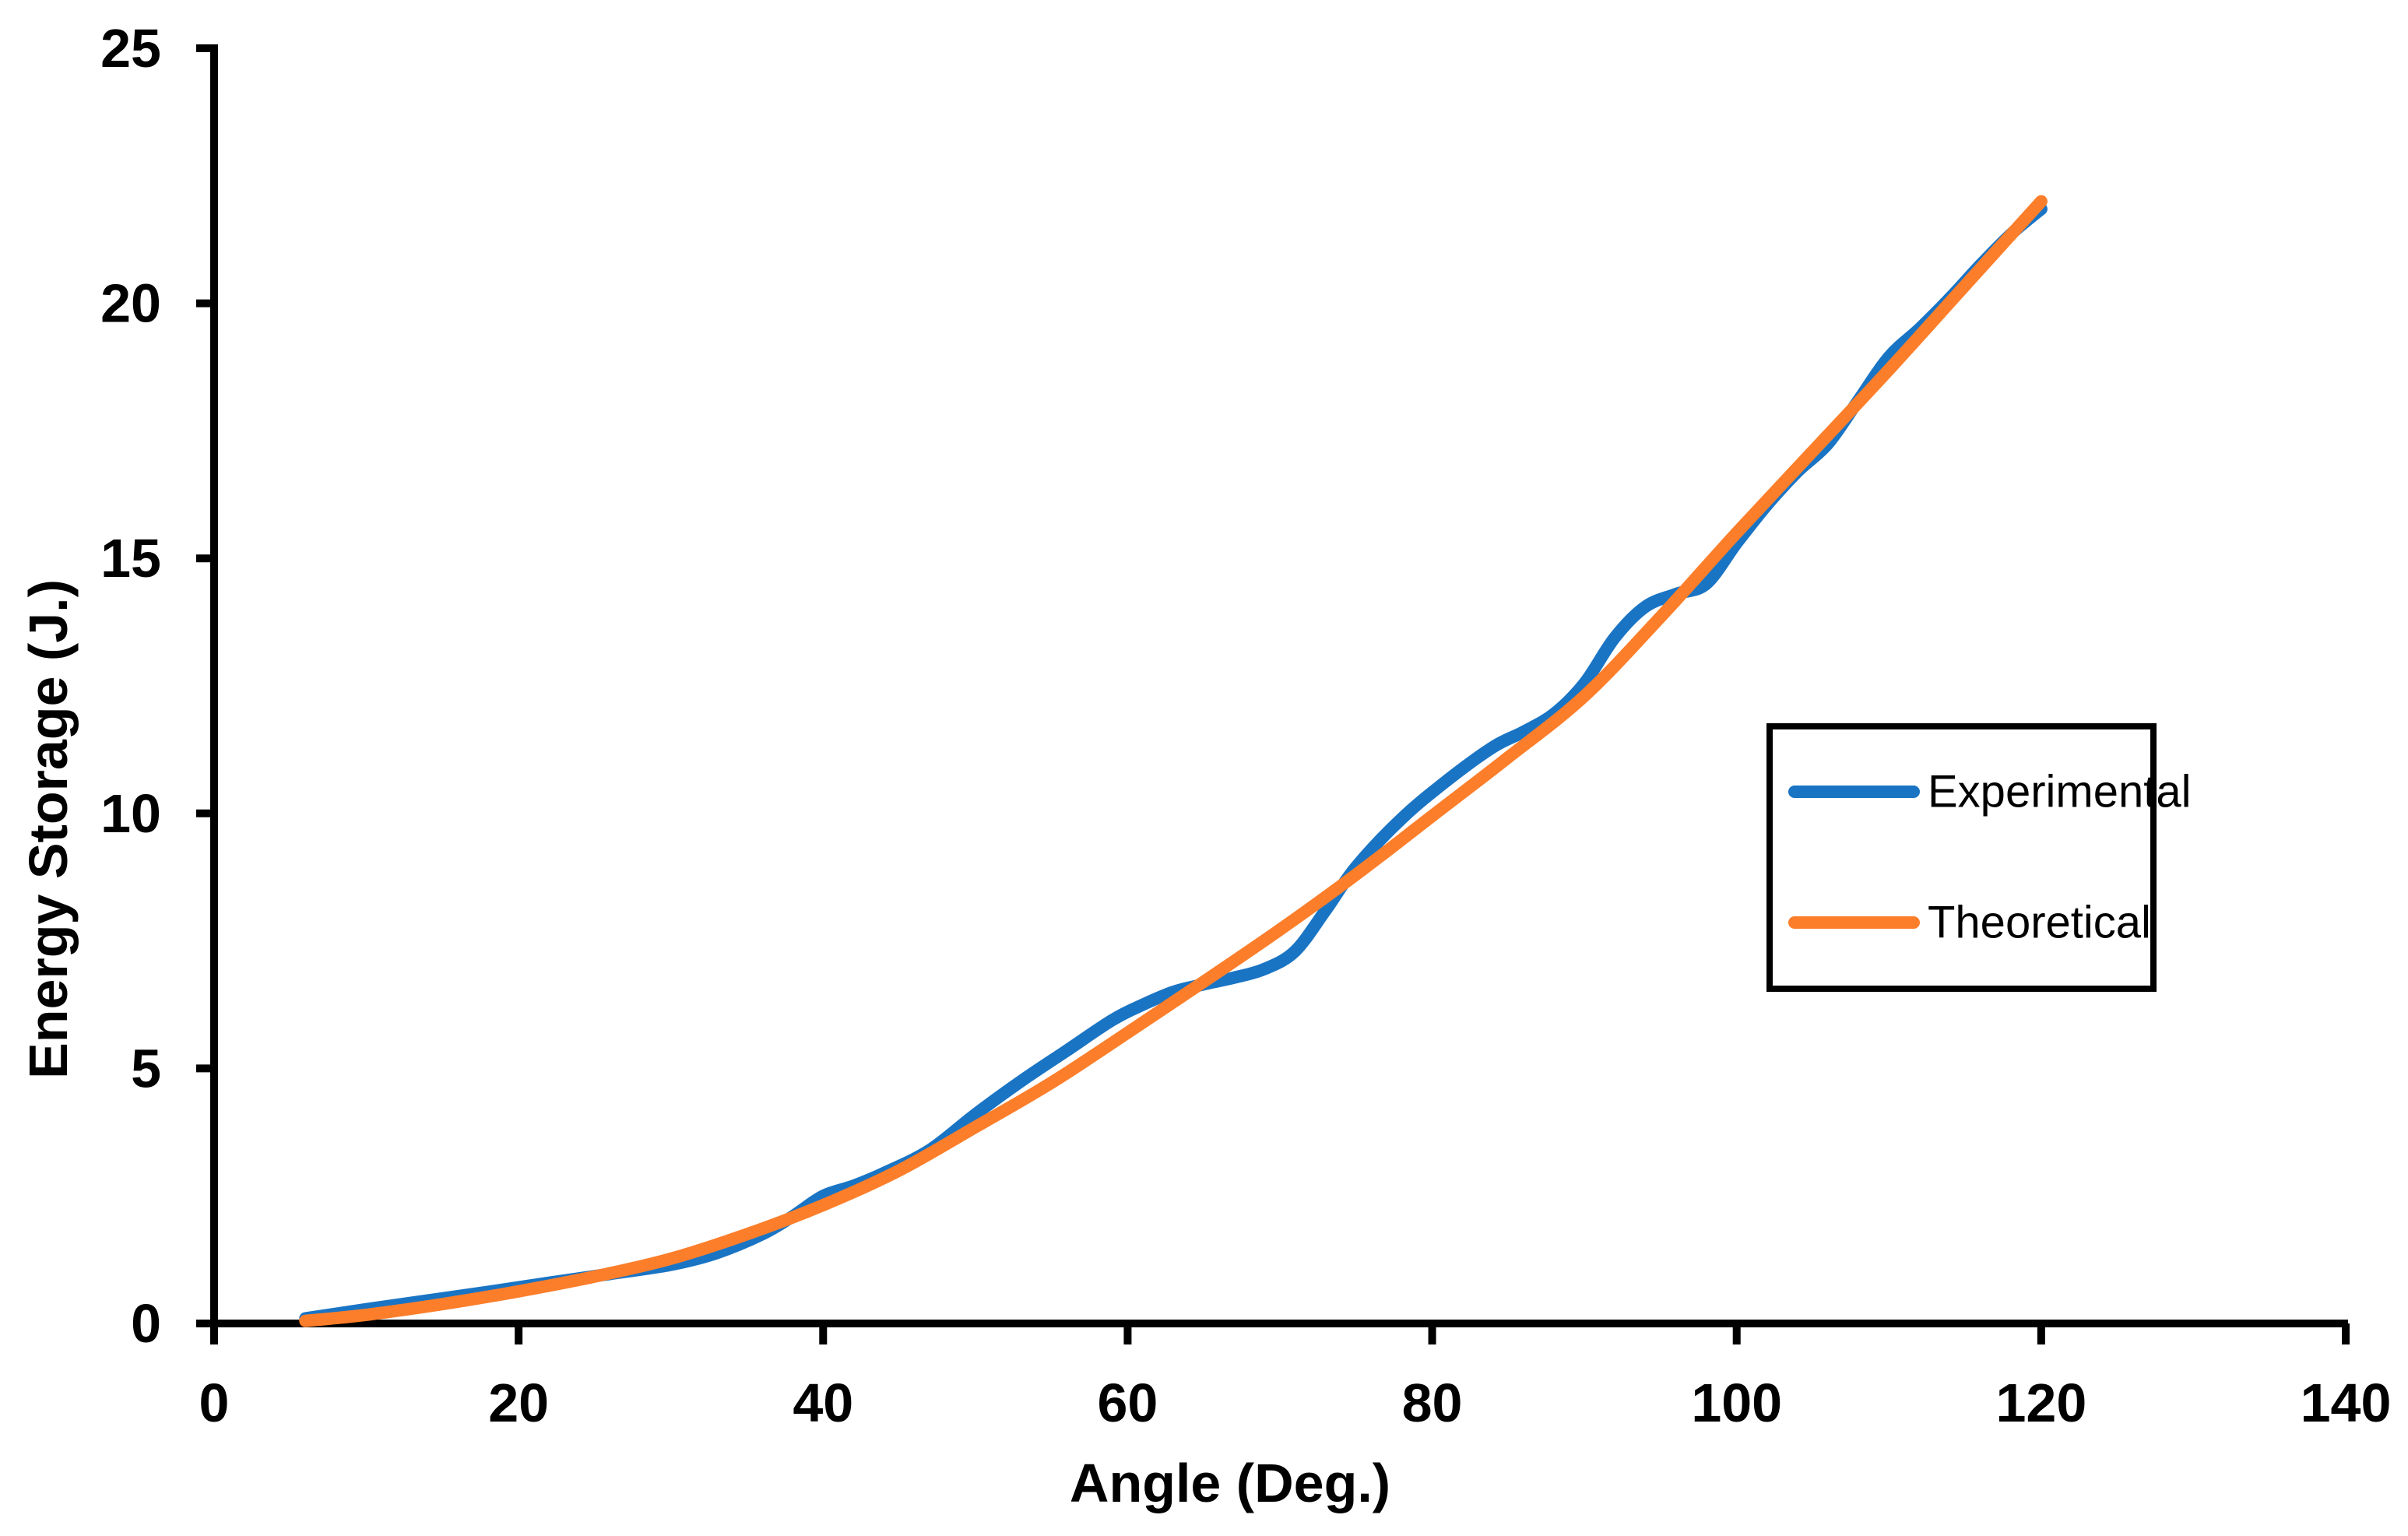  I want to click on y-tick-label: 25, so click(130, 48).